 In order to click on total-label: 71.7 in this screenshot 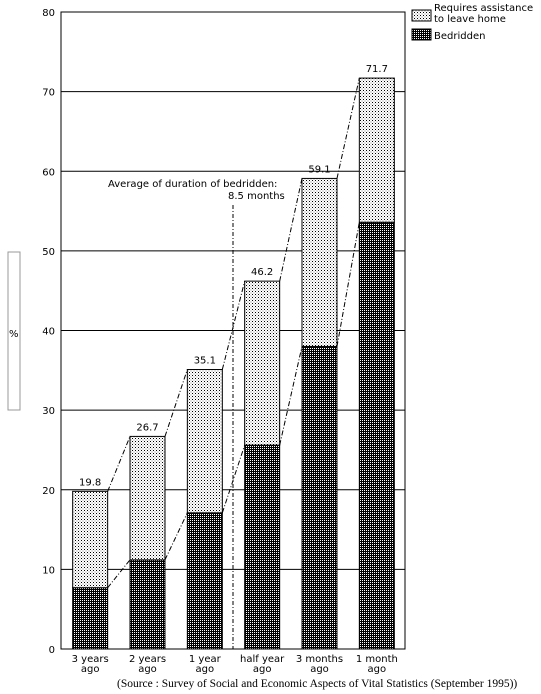, I will do `click(377, 69)`.